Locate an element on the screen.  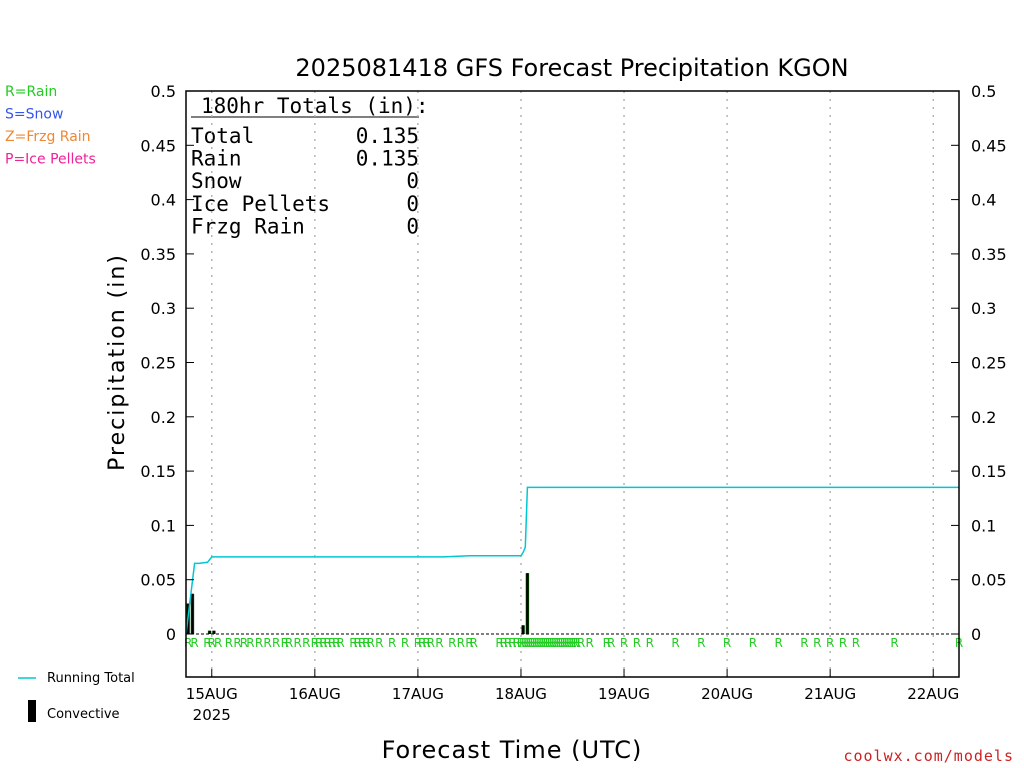
y-tick-label: 0.5 is located at coordinates (163, 91).